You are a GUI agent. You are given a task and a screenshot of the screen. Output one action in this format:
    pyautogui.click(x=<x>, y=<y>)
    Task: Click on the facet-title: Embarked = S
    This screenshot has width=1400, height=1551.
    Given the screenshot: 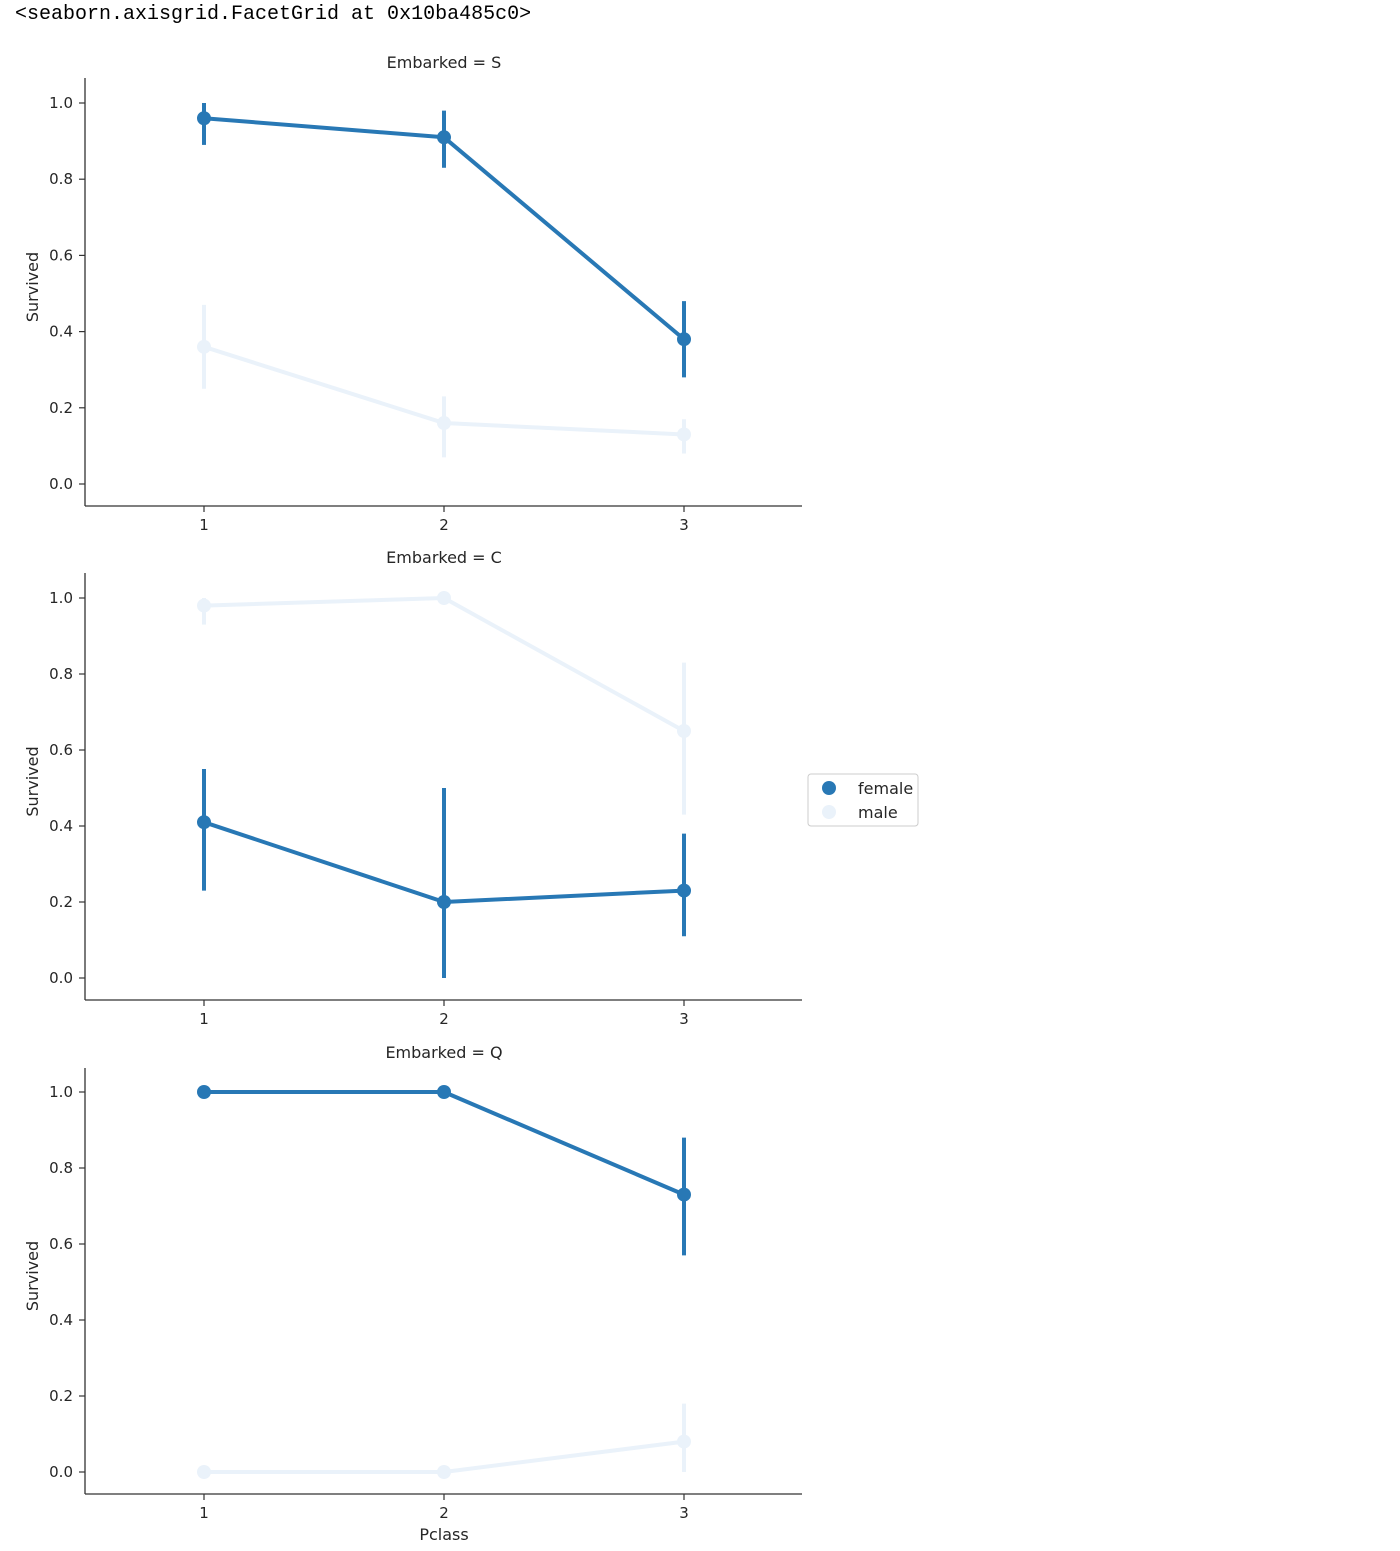 What is the action you would take?
    pyautogui.click(x=444, y=62)
    